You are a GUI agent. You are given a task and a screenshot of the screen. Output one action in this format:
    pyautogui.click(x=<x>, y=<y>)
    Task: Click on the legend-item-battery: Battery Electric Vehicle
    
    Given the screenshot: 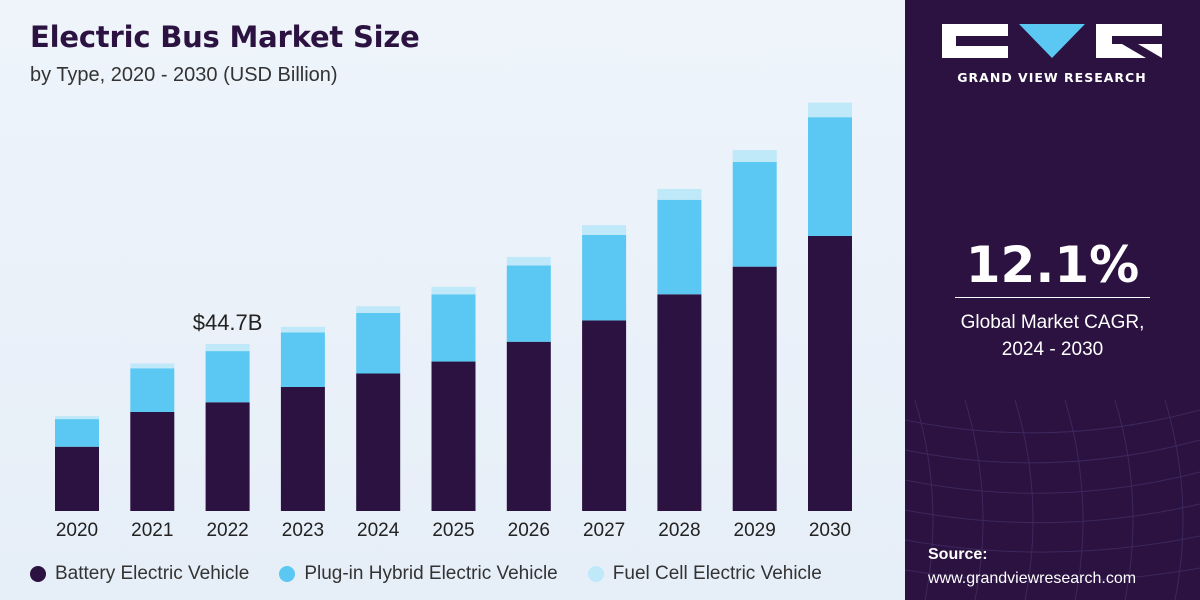 What is the action you would take?
    pyautogui.click(x=139, y=574)
    